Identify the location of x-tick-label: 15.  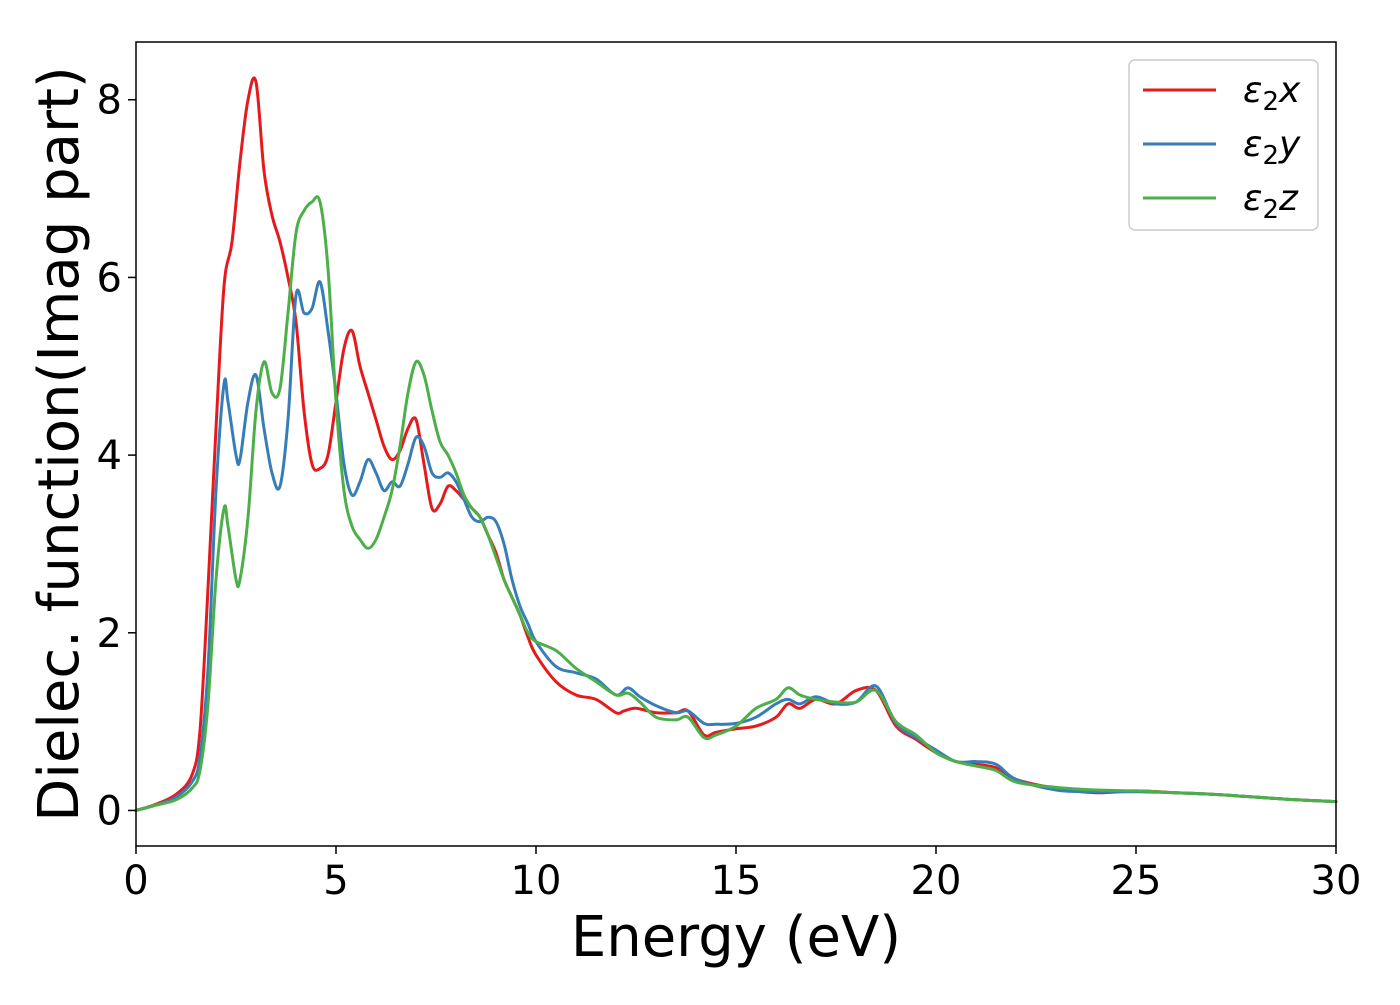
(736, 881).